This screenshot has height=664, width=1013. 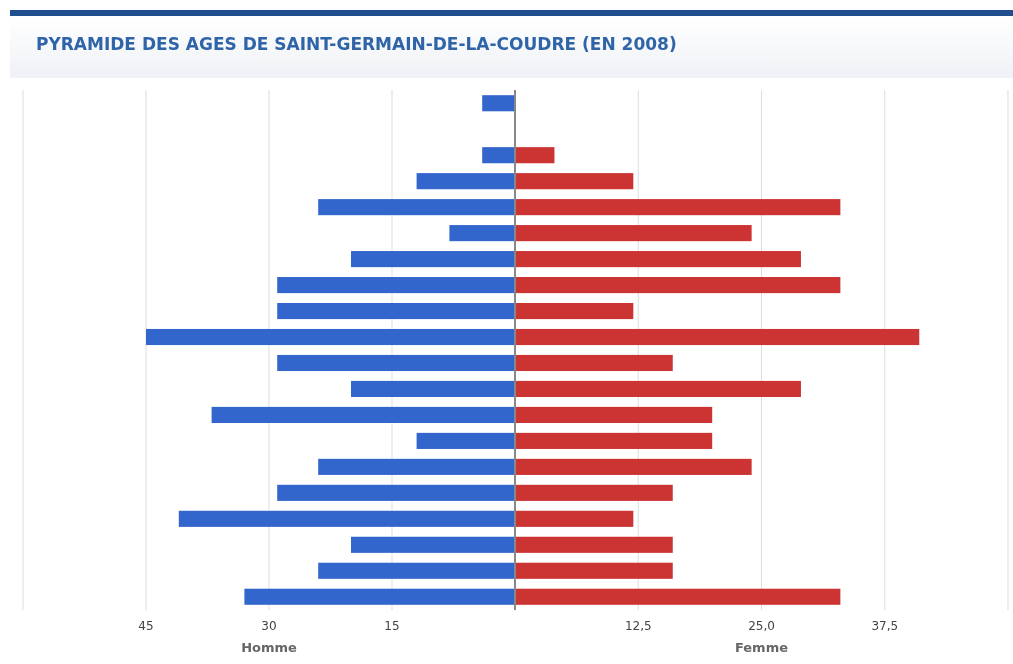 What do you see at coordinates (885, 626) in the screenshot?
I see `x-tick-label: 37,5` at bounding box center [885, 626].